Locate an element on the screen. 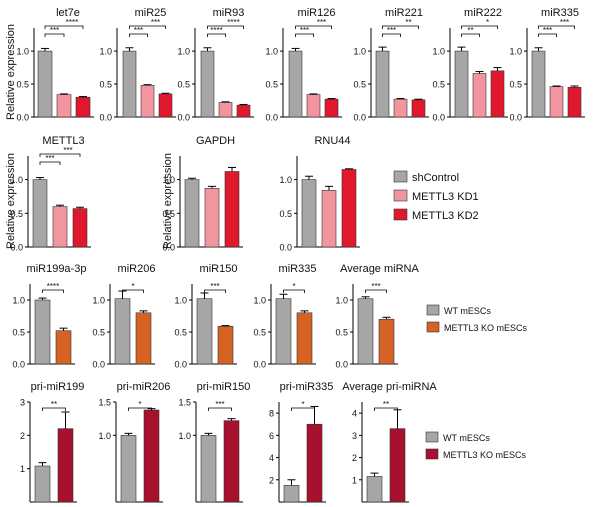  chart-12: miR150 0.0 0.5 1.0 *** is located at coordinates (205, 316).